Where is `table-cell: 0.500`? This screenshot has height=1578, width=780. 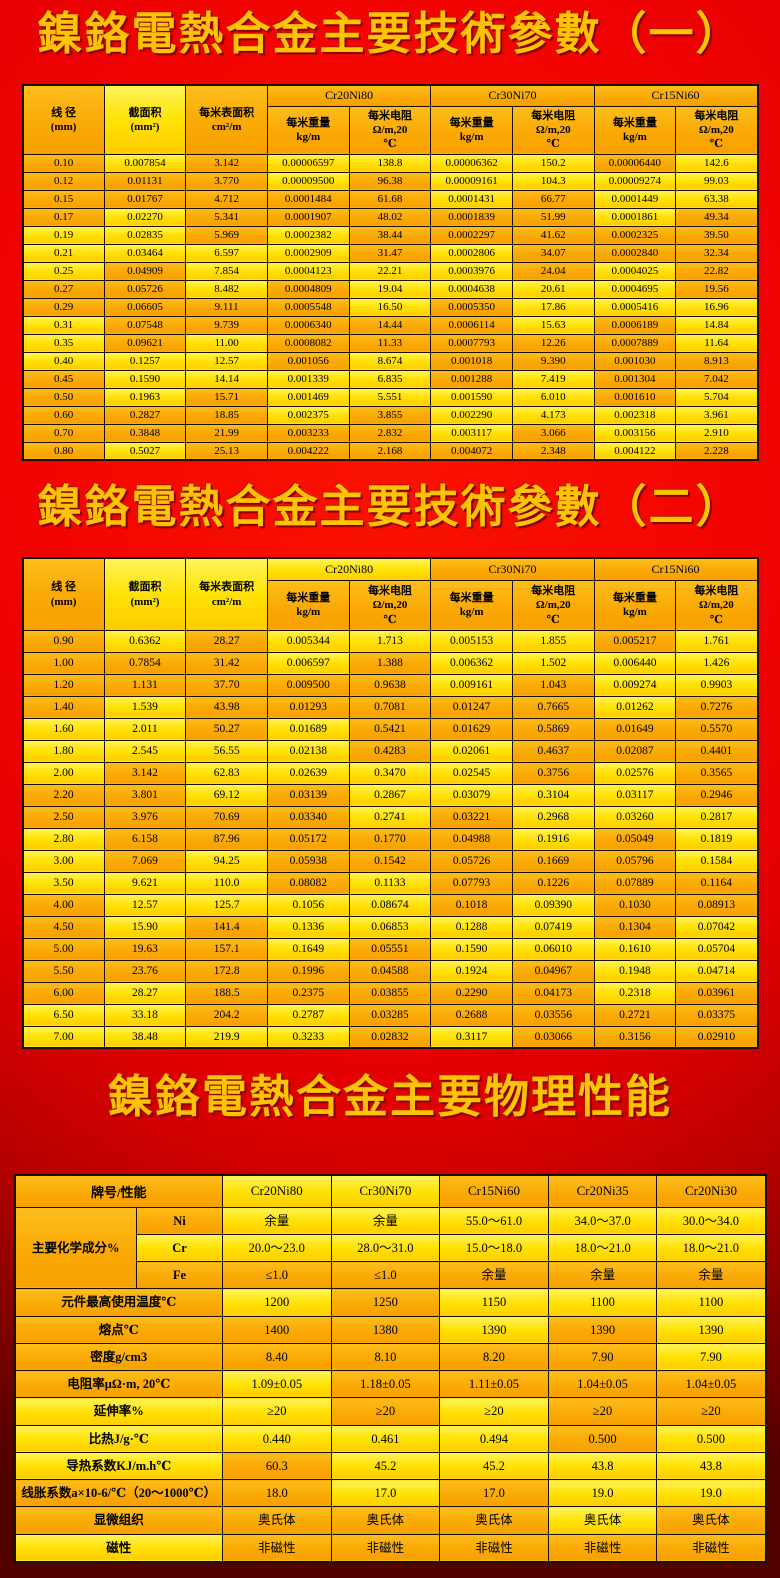
table-cell: 0.500 is located at coordinates (602, 1438).